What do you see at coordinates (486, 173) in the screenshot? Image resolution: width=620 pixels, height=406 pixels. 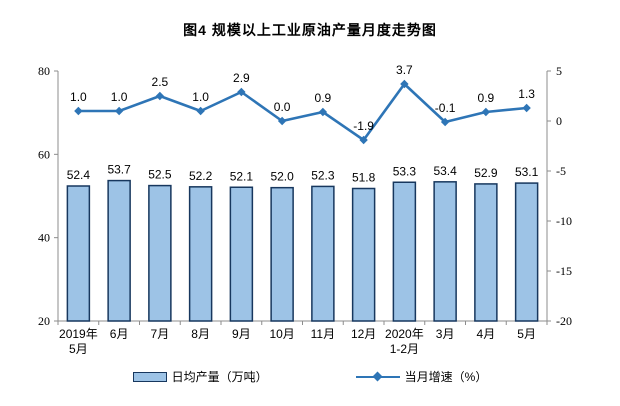 I see `bar-value-label: 52.9` at bounding box center [486, 173].